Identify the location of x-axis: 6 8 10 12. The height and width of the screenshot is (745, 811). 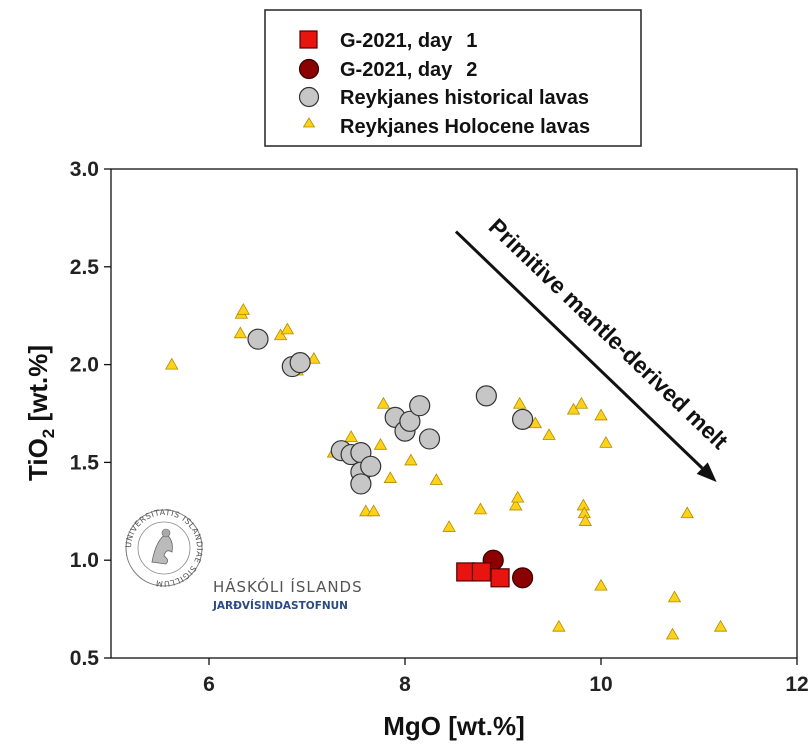
(506, 677).